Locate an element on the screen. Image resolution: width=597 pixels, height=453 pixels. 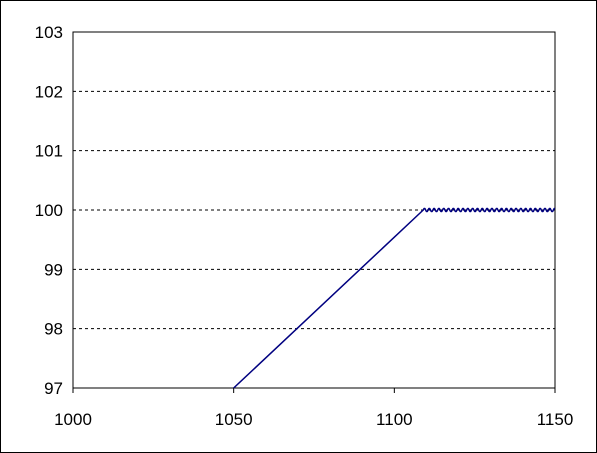
x-tick-label-1100: 1100 is located at coordinates (394, 419).